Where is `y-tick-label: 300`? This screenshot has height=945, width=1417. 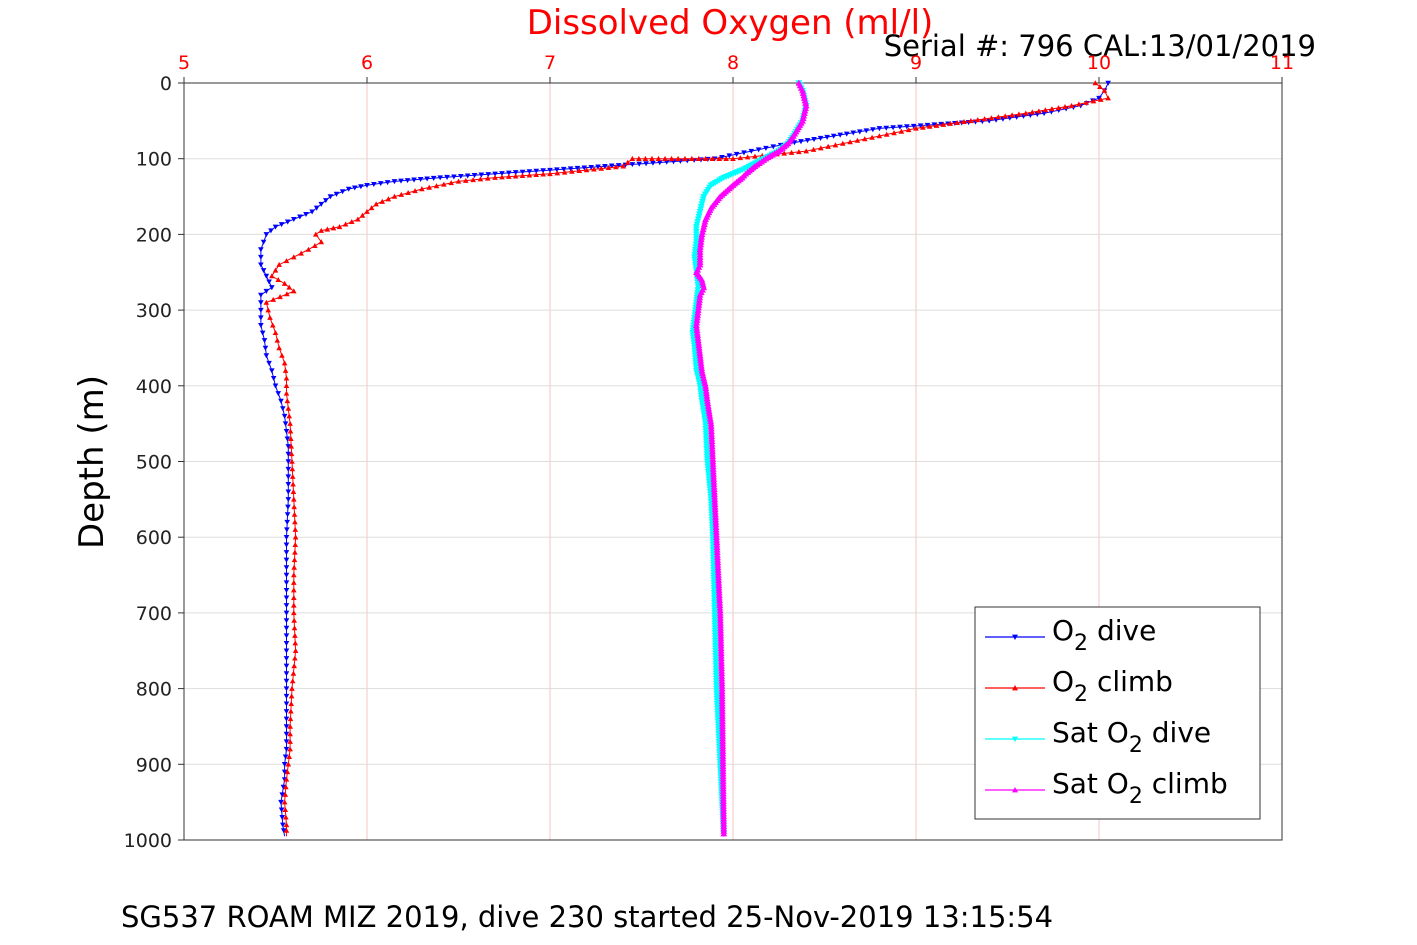
y-tick-label: 300 is located at coordinates (154, 311).